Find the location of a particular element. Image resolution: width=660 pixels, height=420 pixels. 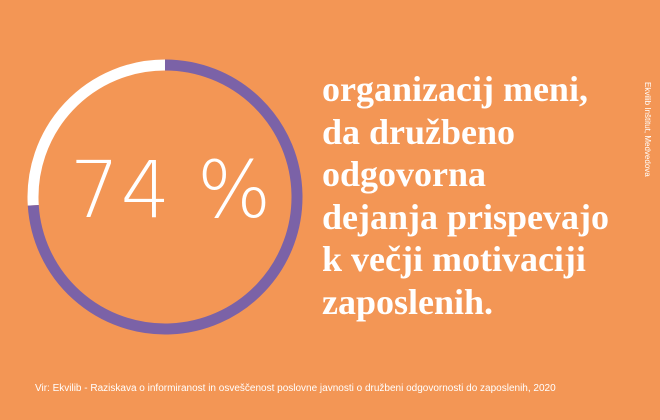

statement-line: zaposlenih. is located at coordinates (408, 301).